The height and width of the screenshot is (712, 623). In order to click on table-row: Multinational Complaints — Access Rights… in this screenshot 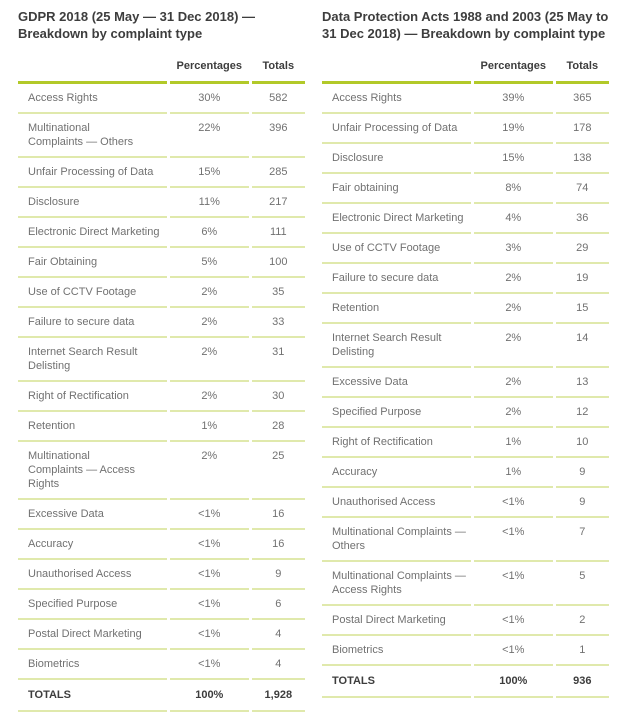, I will do `click(161, 471)`.